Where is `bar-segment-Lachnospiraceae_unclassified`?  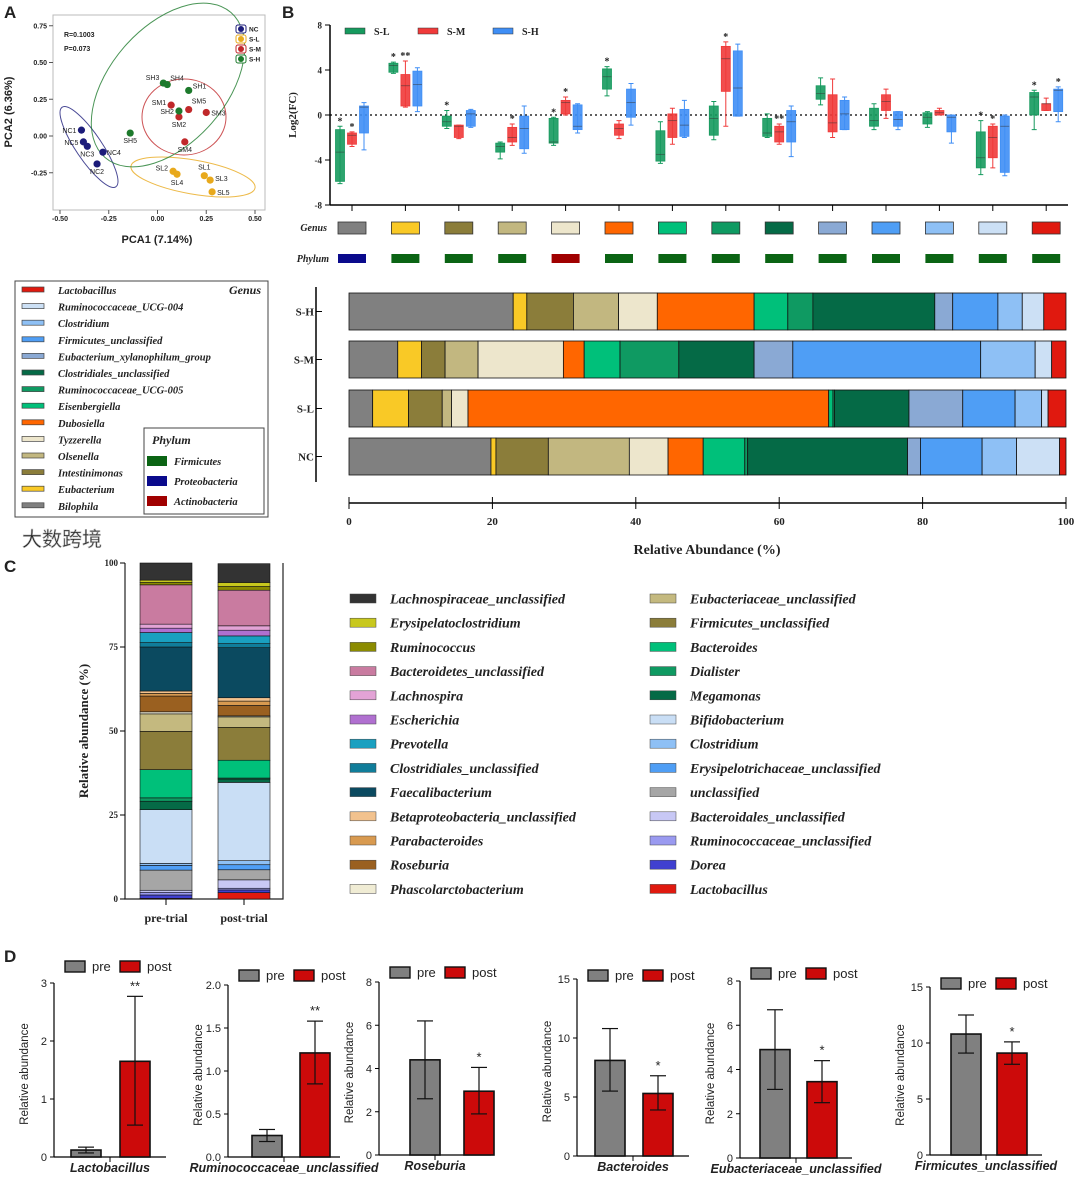
bar-segment-Lachnospiraceae_unclassified is located at coordinates (244, 573).